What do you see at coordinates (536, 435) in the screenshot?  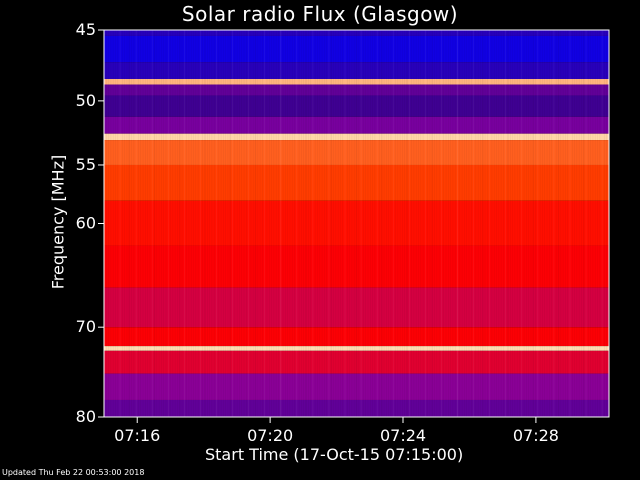 I see `x-tick-label-3: 07:28` at bounding box center [536, 435].